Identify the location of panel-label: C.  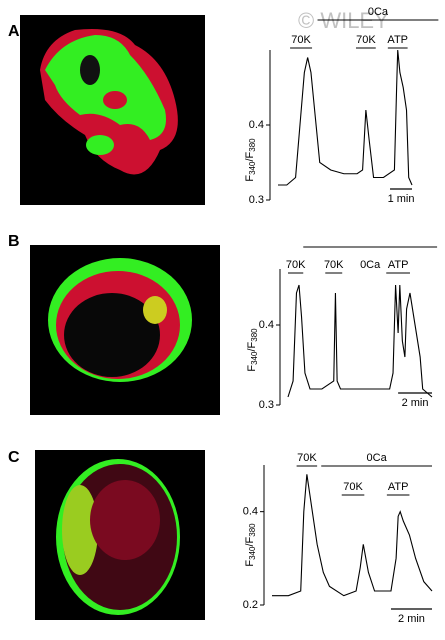
(14, 457).